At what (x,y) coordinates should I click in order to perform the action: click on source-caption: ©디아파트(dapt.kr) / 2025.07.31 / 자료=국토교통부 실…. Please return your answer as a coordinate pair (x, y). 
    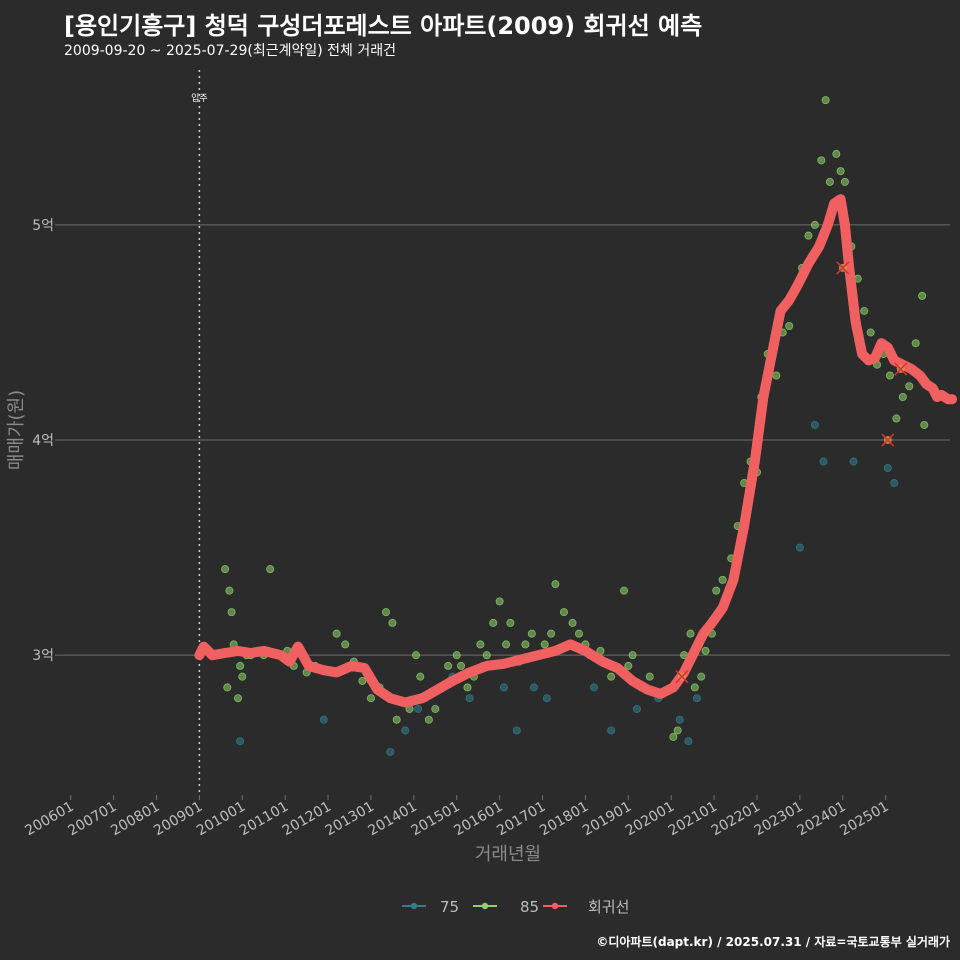
    Looking at the image, I should click on (773, 942).